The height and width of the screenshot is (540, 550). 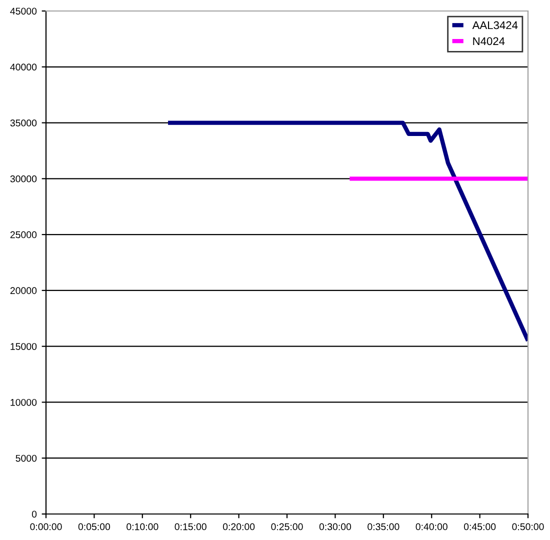 What do you see at coordinates (287, 526) in the screenshot?
I see `x-tick-label: 0:25:00` at bounding box center [287, 526].